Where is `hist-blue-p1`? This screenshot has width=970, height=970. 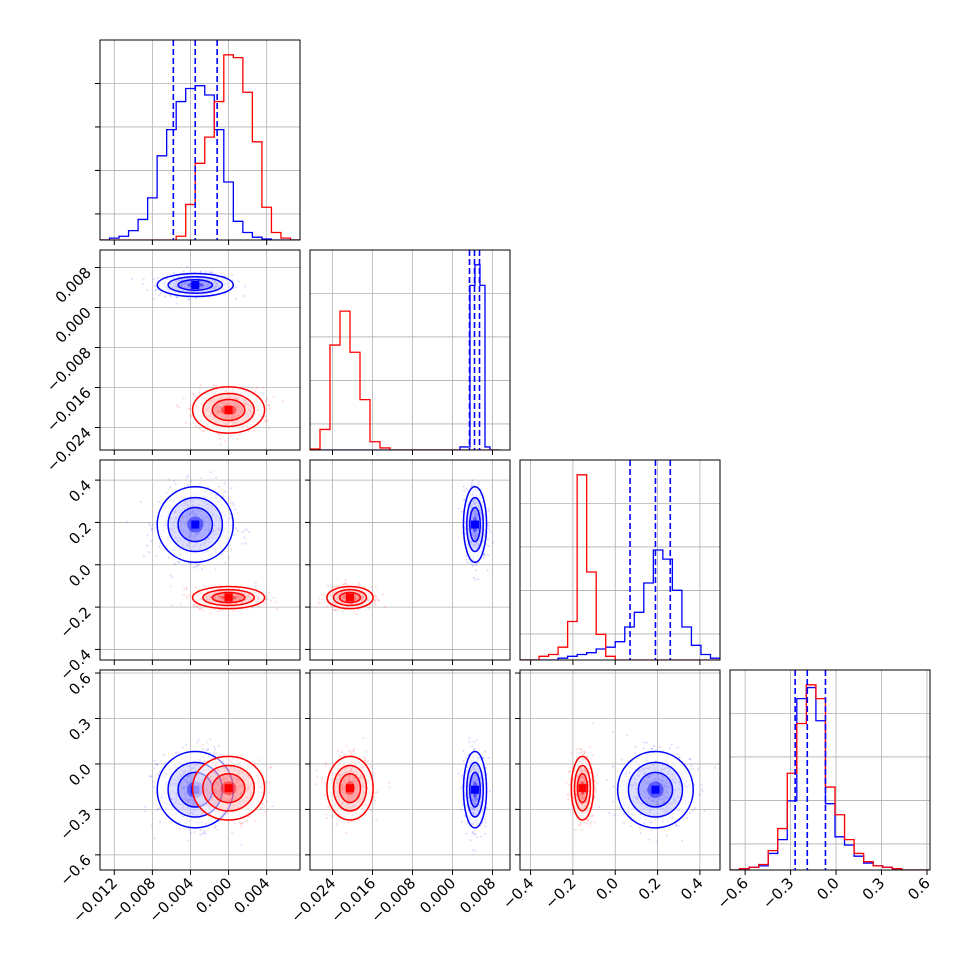
hist-blue-p1 is located at coordinates (405, 357).